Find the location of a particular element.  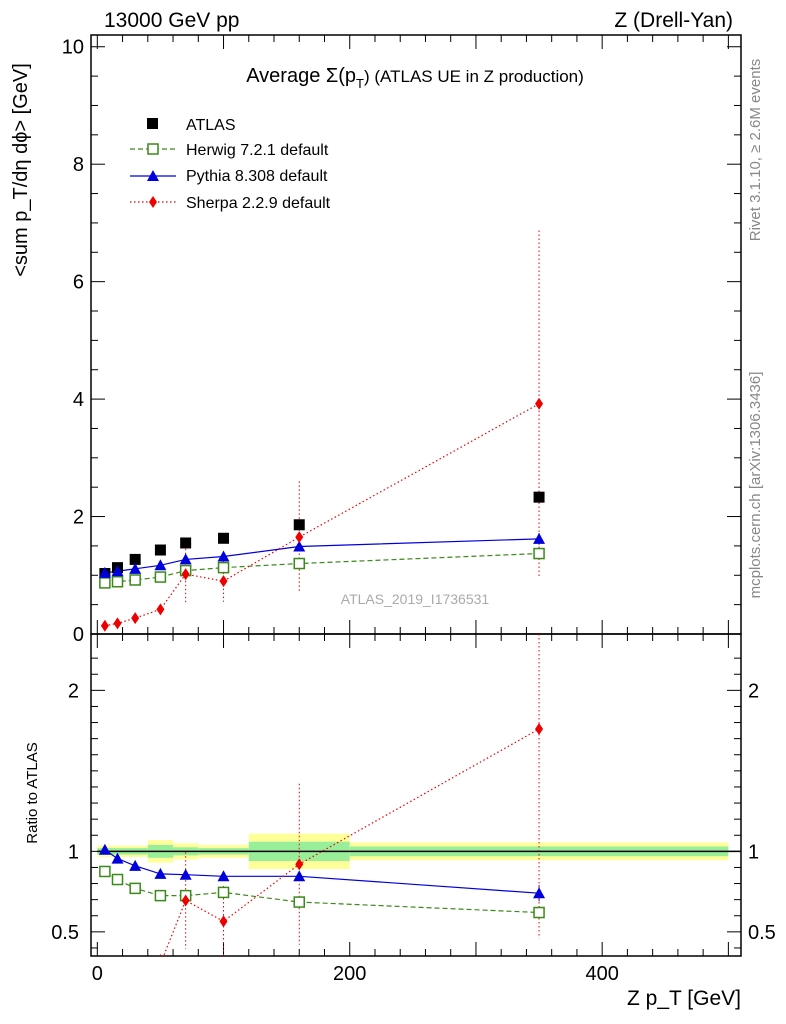

ratio-y-tick-label-right: 1 is located at coordinates (753, 852).